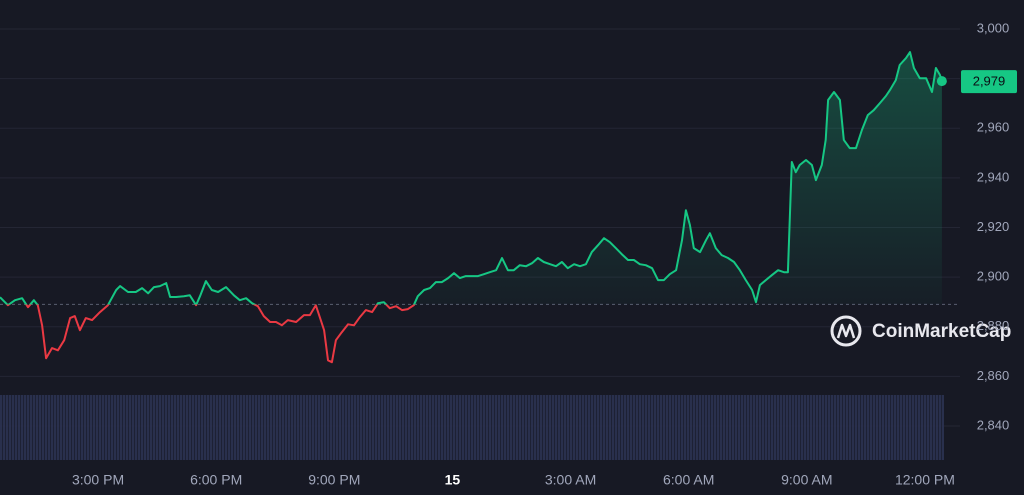  What do you see at coordinates (98, 480) in the screenshot?
I see `x-tick-label: 3:00 PM` at bounding box center [98, 480].